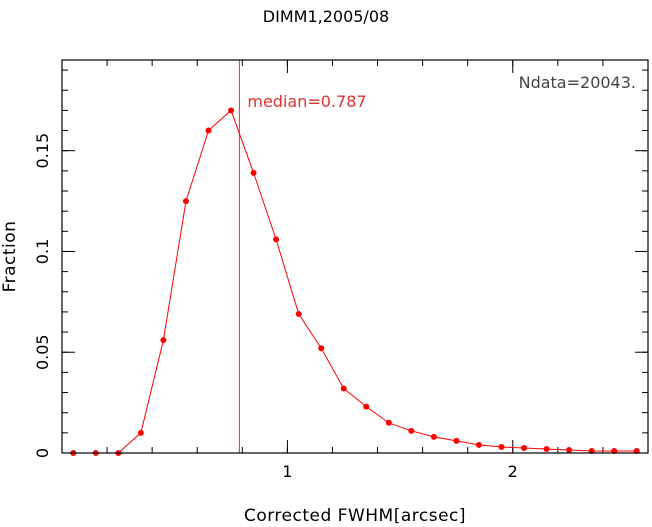 This screenshot has height=527, width=652. I want to click on y-tick-label: 0, so click(42, 453).